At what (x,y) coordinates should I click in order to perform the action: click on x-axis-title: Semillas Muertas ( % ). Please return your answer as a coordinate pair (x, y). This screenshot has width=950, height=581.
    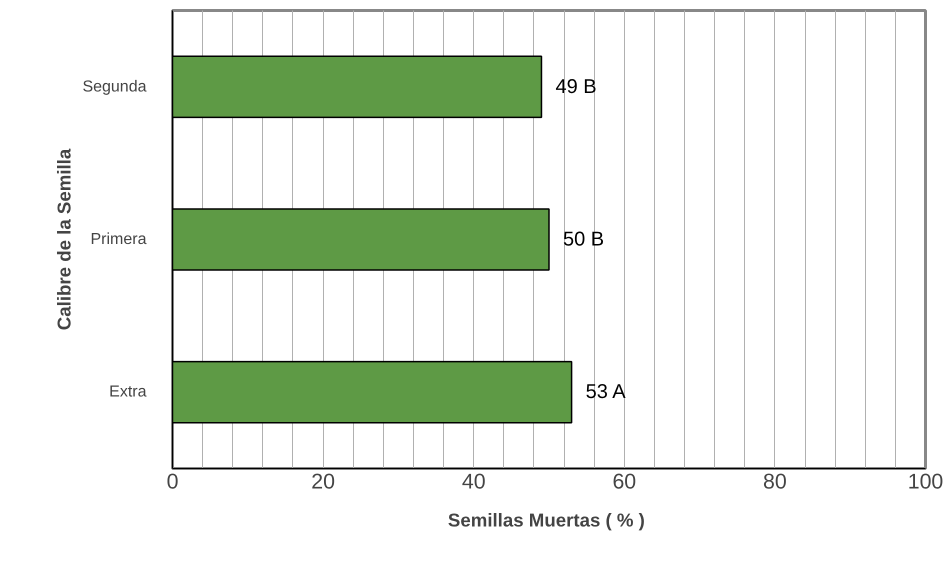
    Looking at the image, I should click on (546, 520).